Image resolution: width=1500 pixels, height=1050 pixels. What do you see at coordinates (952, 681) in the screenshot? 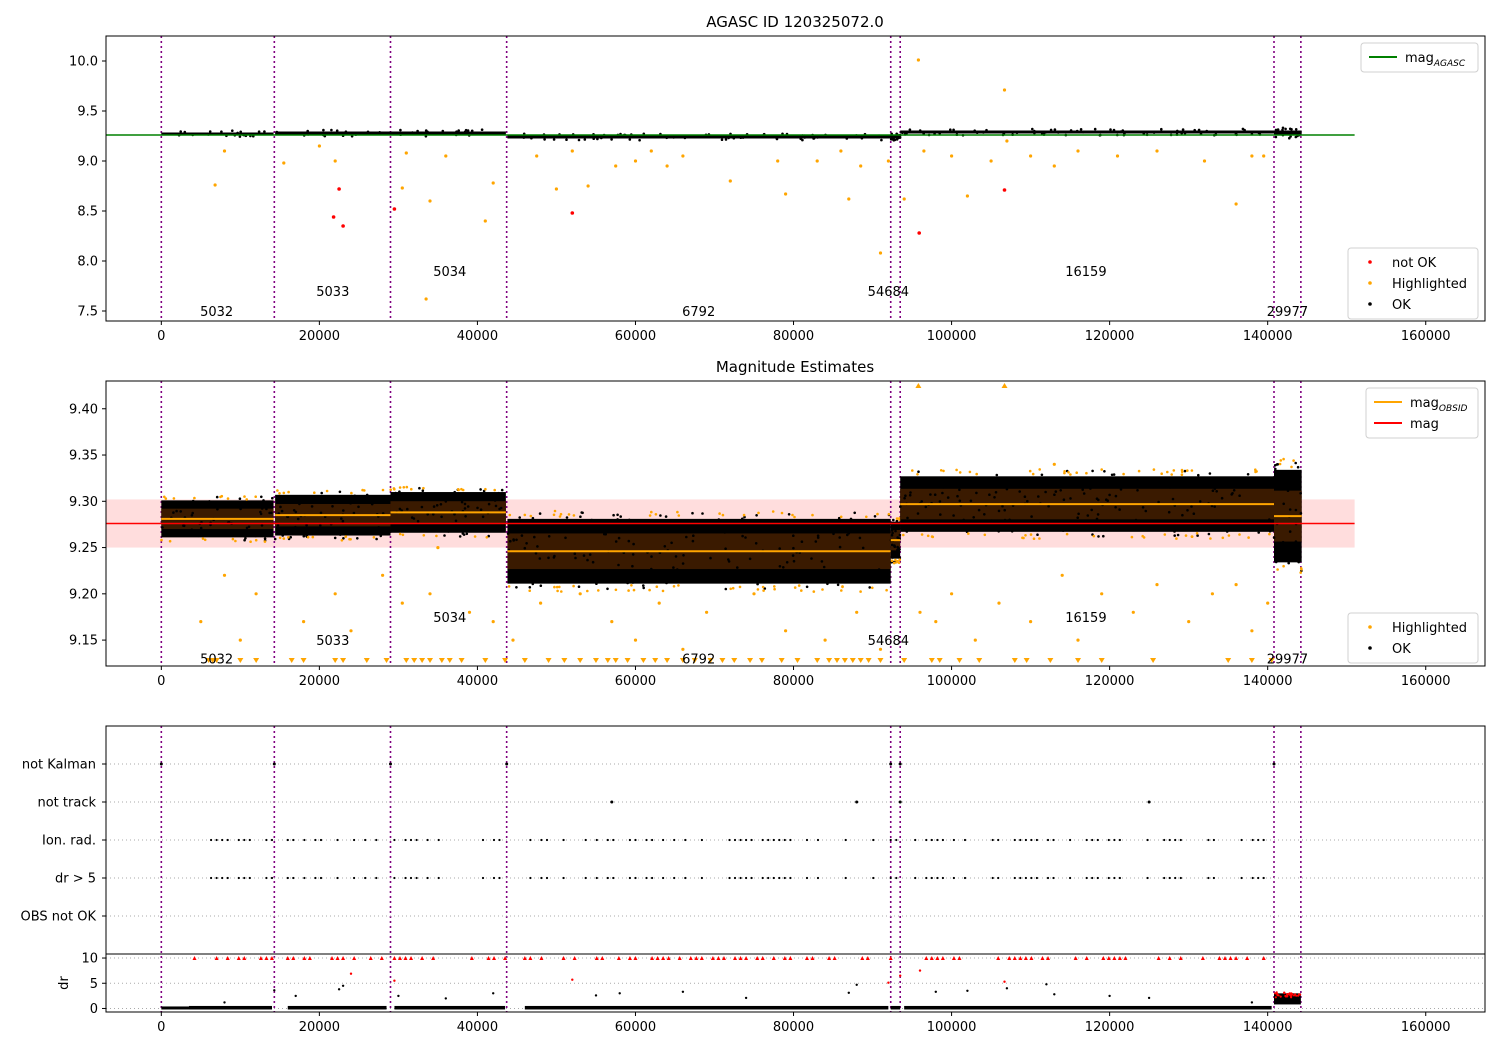
I see `estimates-xtick-label: 100000` at bounding box center [952, 681].